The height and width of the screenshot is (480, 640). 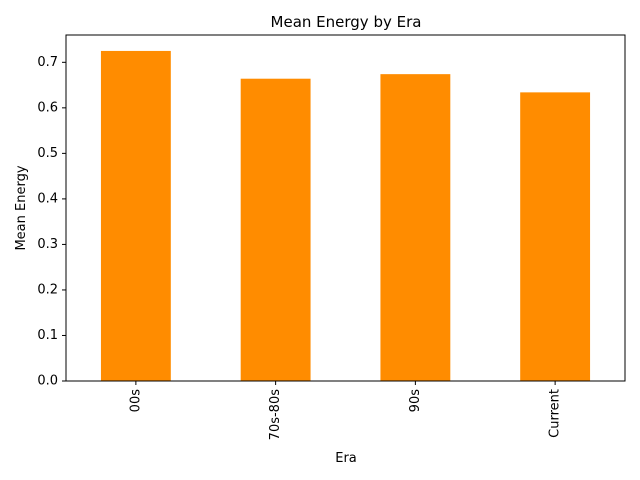 I want to click on x-axis-label: Era, so click(x=346, y=458).